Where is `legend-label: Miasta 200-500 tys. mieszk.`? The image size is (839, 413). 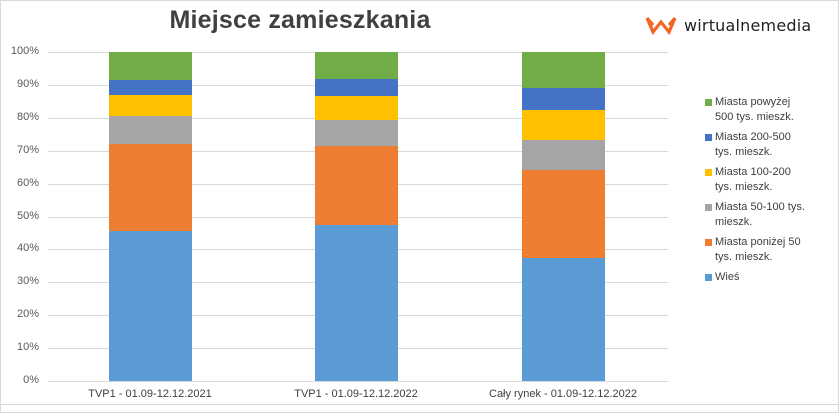
legend-label: Miasta 200-500 tys. mieszk. is located at coordinates (753, 144).